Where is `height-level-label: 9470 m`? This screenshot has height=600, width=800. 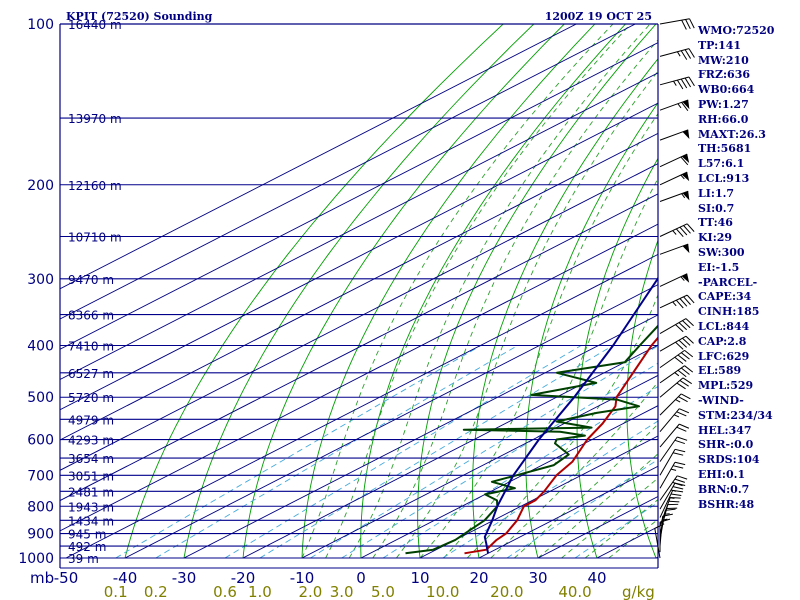 height-level-label: 9470 m is located at coordinates (91, 280).